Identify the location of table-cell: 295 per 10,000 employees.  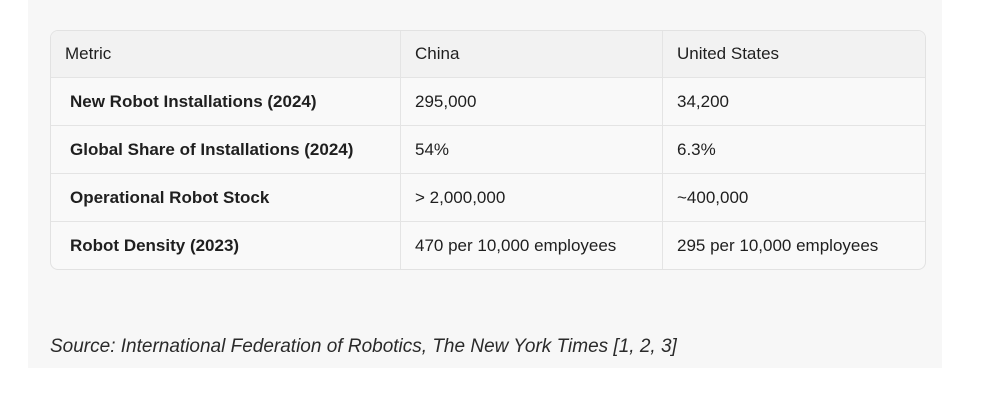
(778, 245).